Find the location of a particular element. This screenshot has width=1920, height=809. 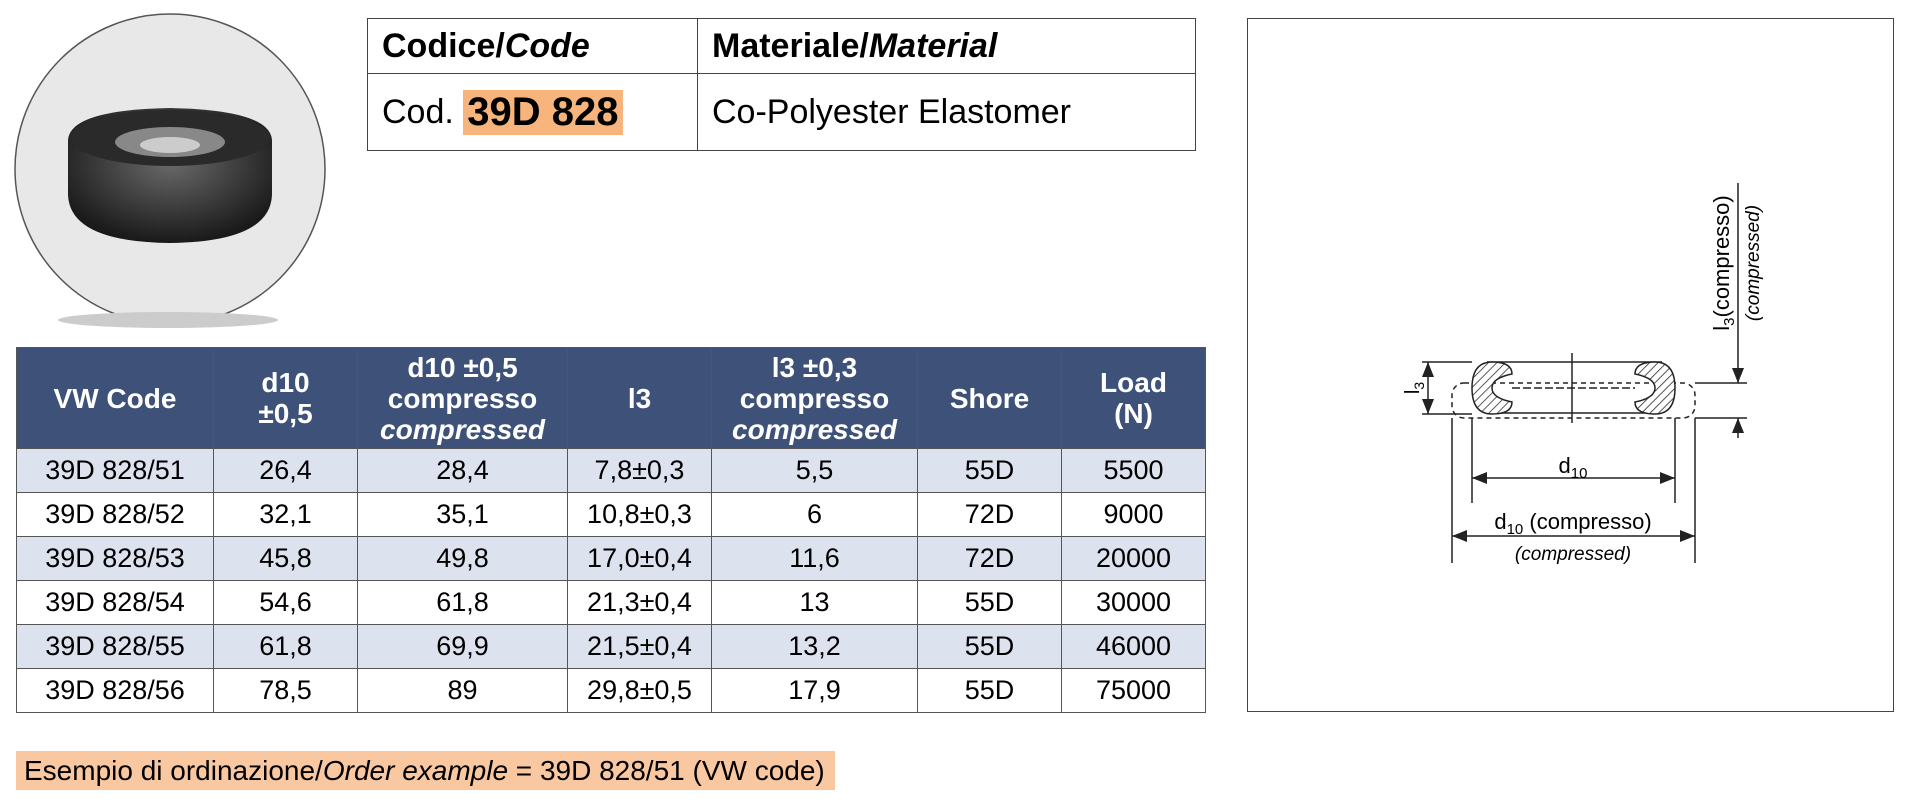

code-label: Codice/ is located at coordinates (443, 45).